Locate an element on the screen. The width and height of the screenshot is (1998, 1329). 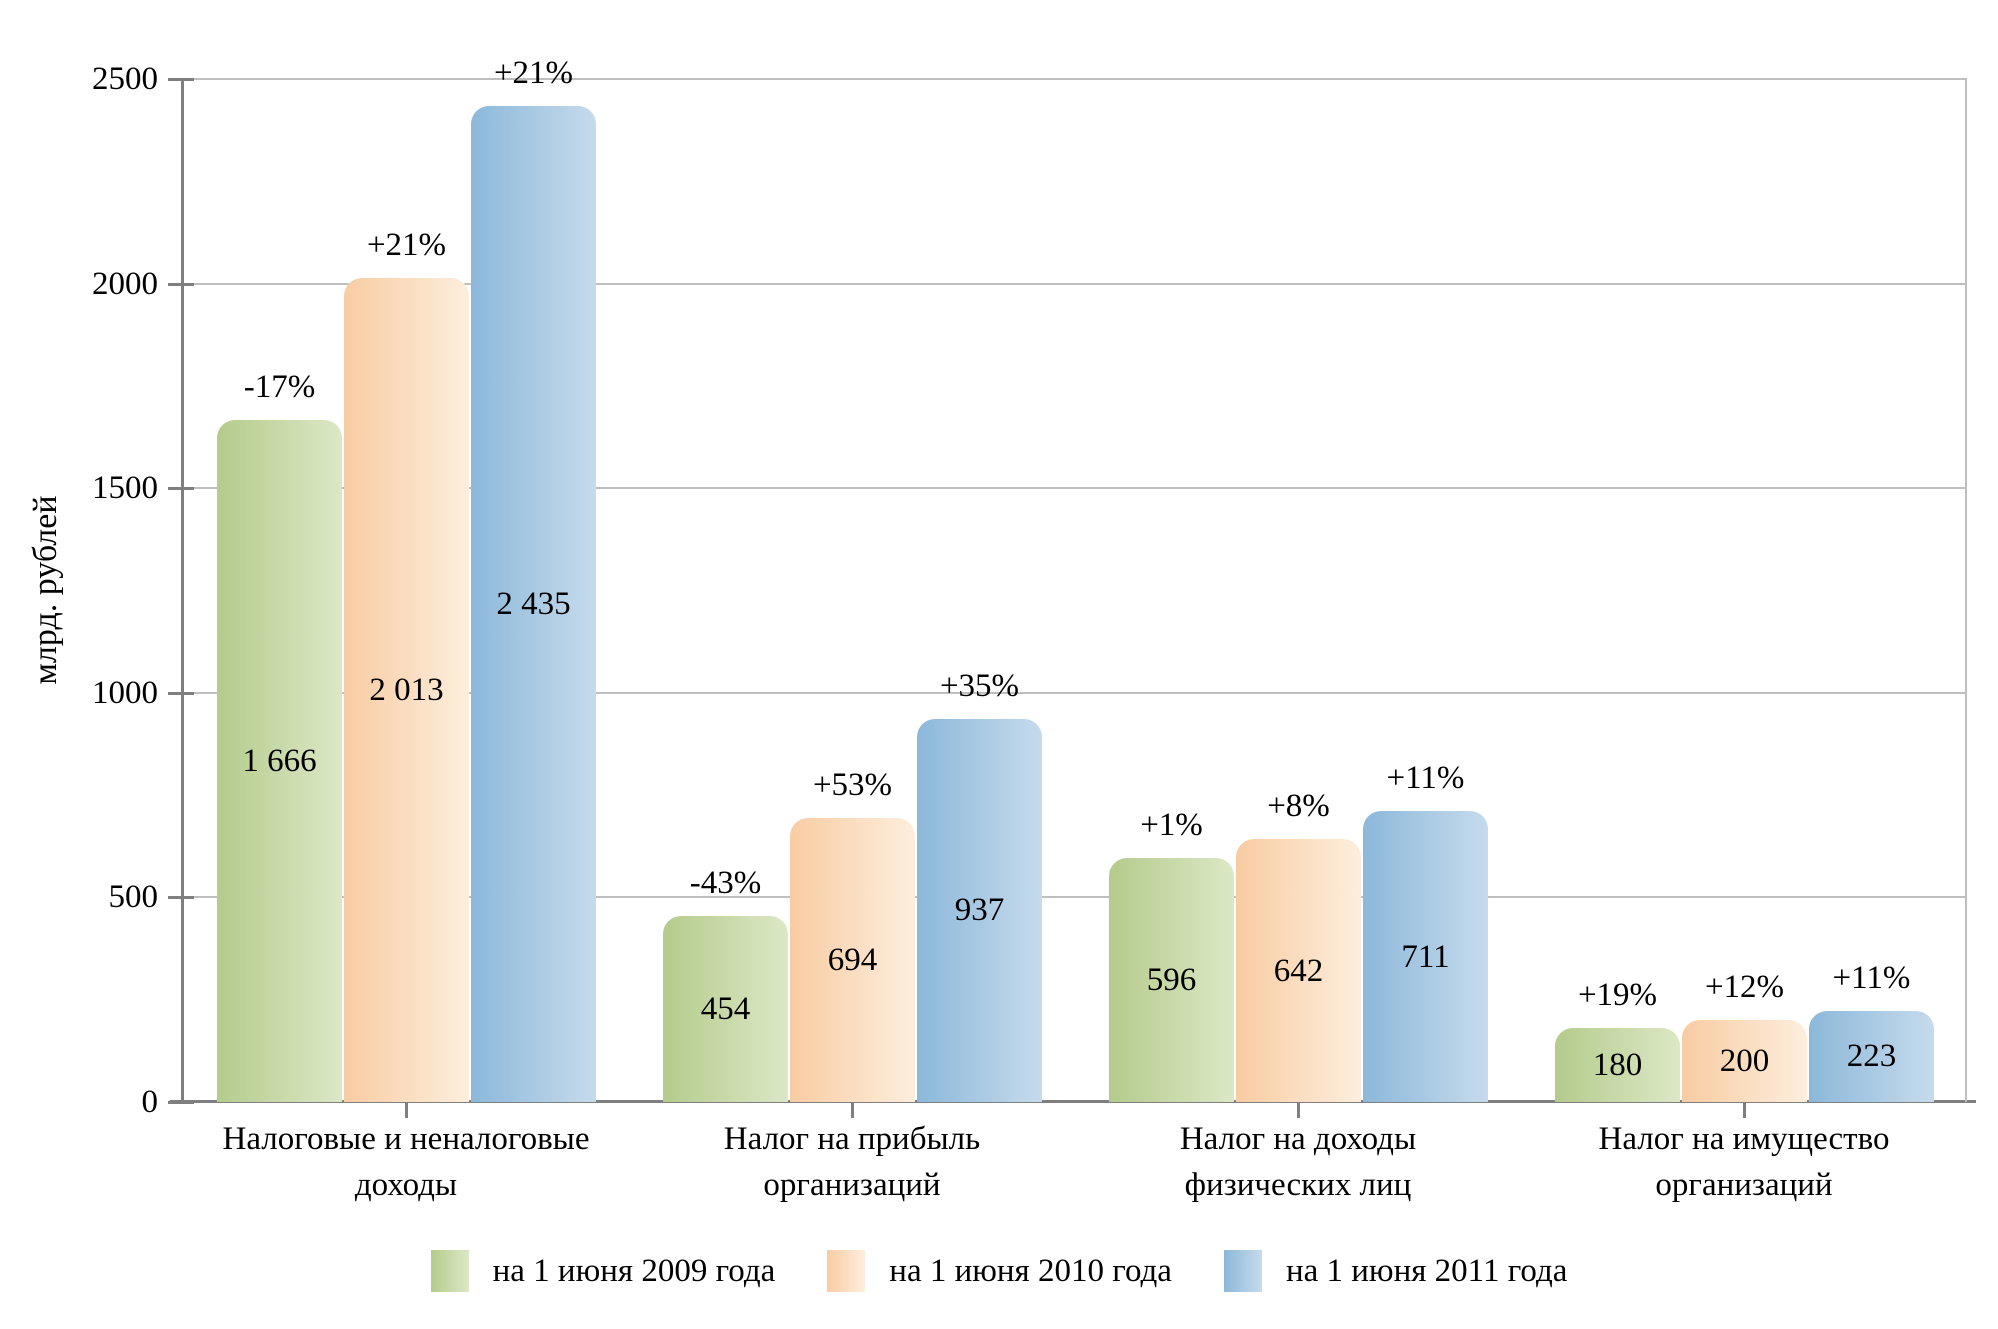
bar-value-label: 1 666 is located at coordinates (279, 761).